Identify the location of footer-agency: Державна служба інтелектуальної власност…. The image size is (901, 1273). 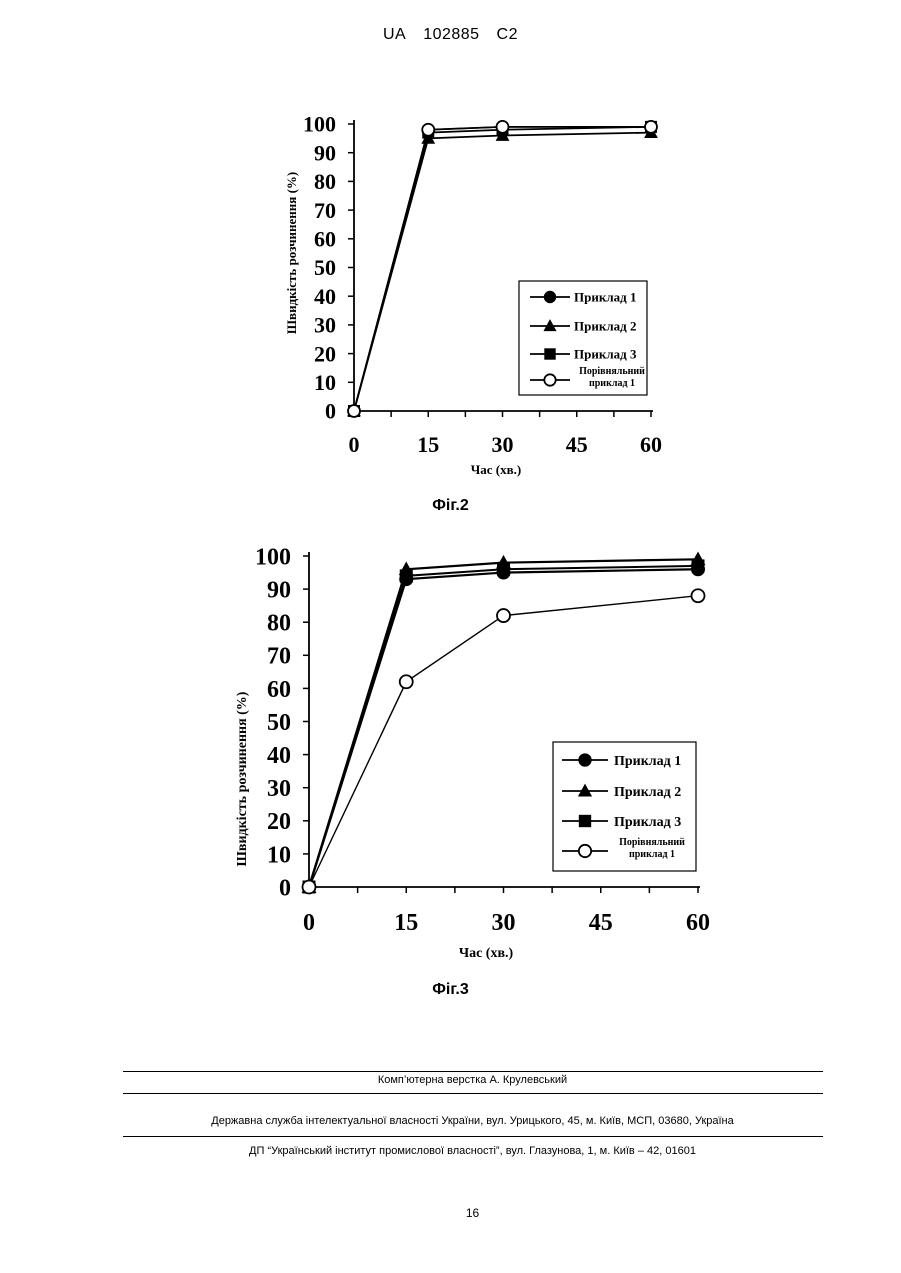
(450, 1121).